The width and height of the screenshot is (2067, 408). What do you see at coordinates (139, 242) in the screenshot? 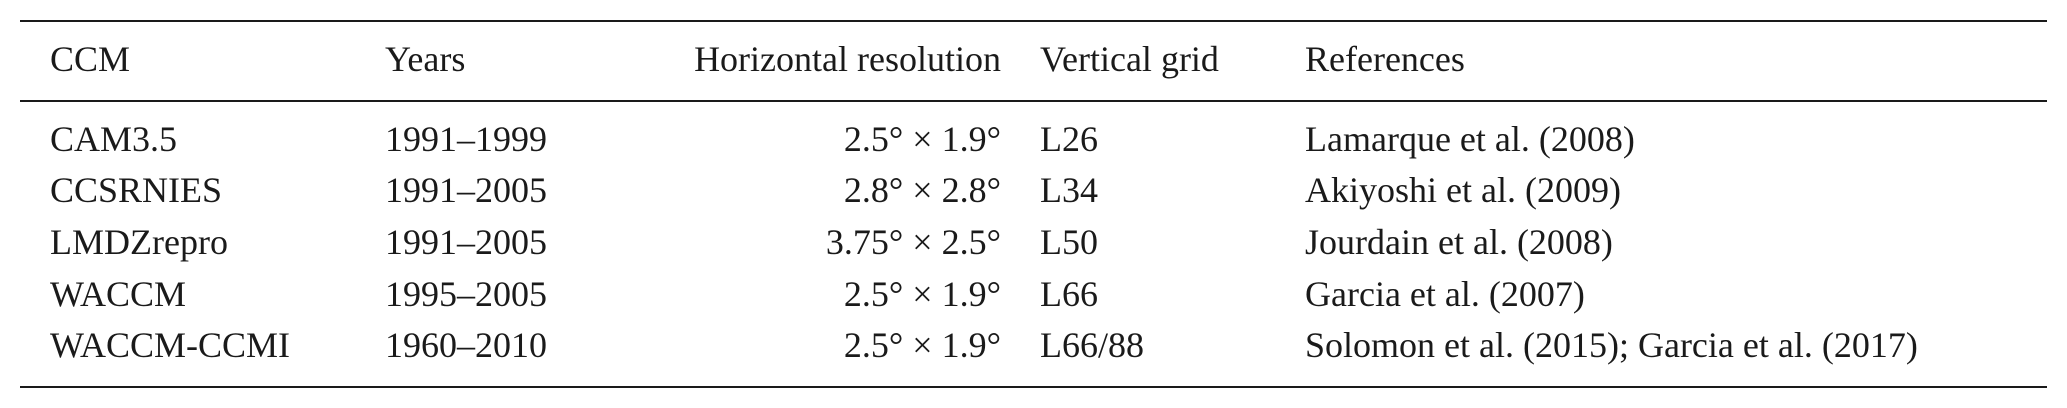
I see `cell-ccm: LMDZrepro` at bounding box center [139, 242].